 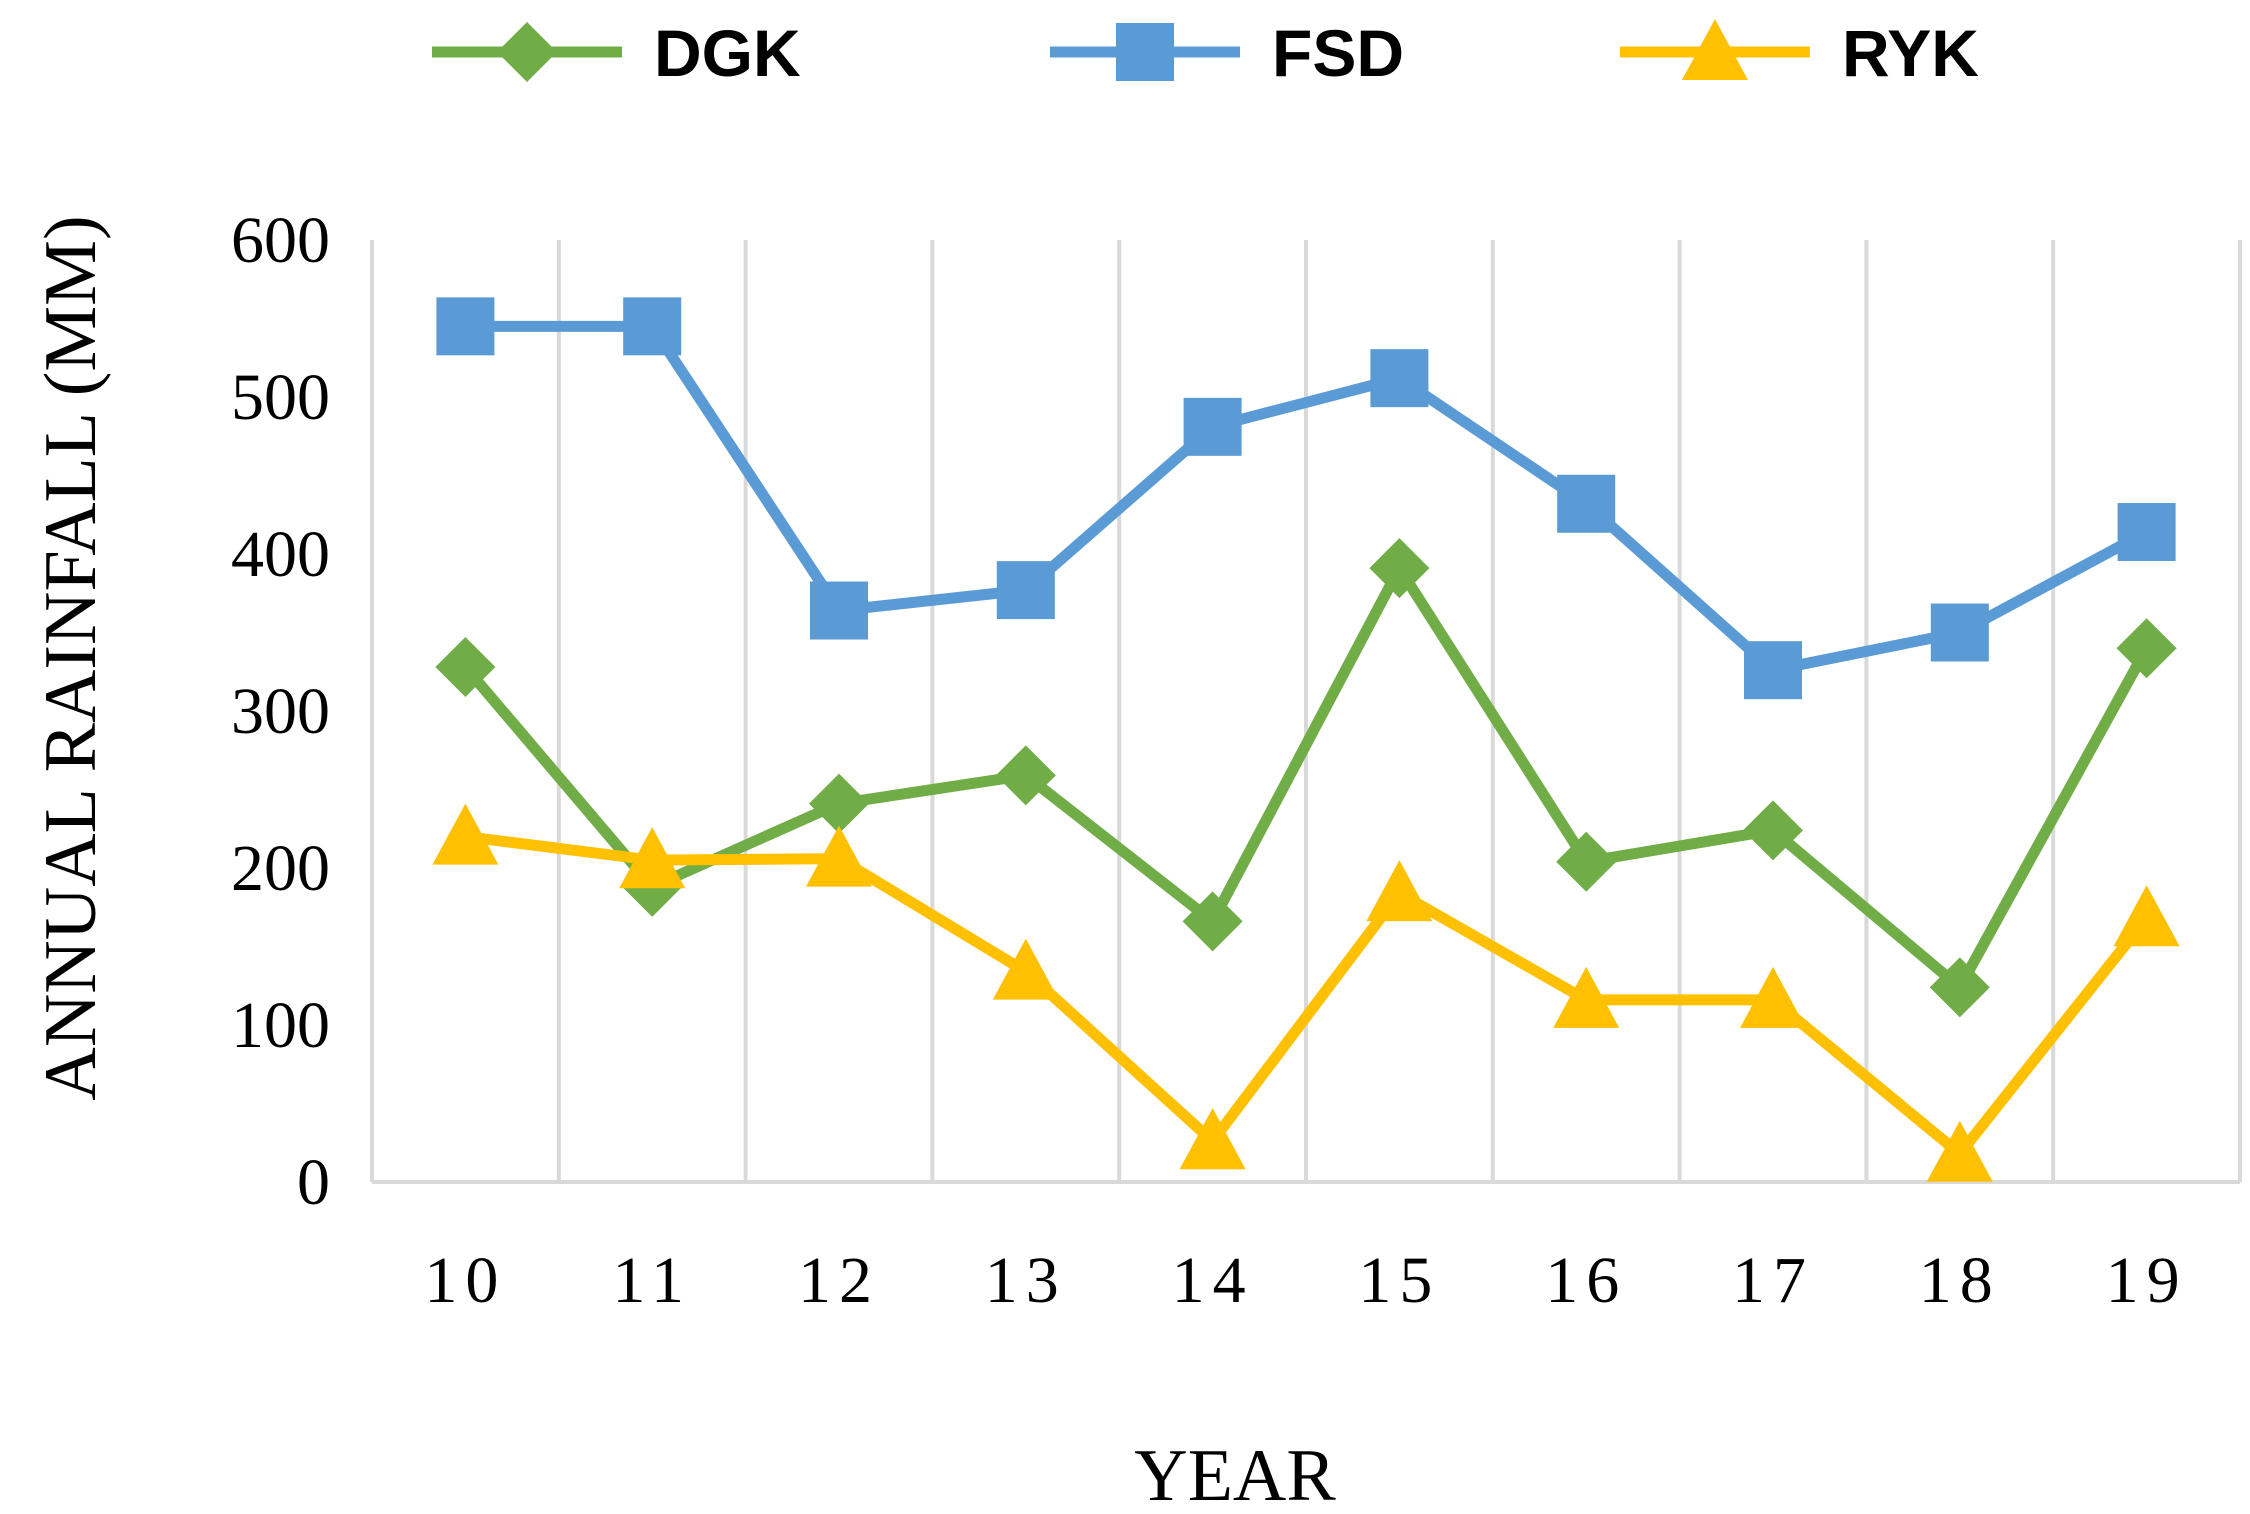 I want to click on legend-label: FSD, so click(x=1338, y=53).